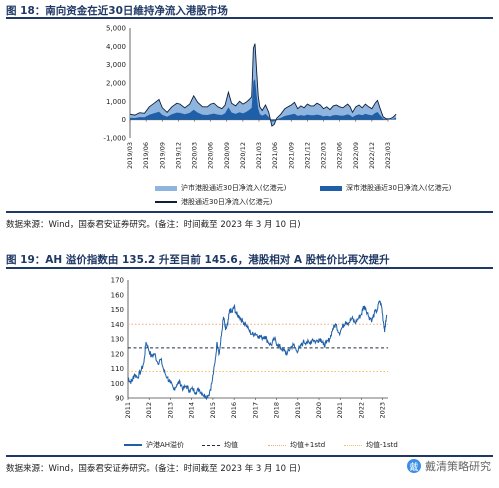 The height and width of the screenshot is (488, 499). What do you see at coordinates (414, 466) in the screenshot?
I see `watermark-logo-icon: 戴` at bounding box center [414, 466].